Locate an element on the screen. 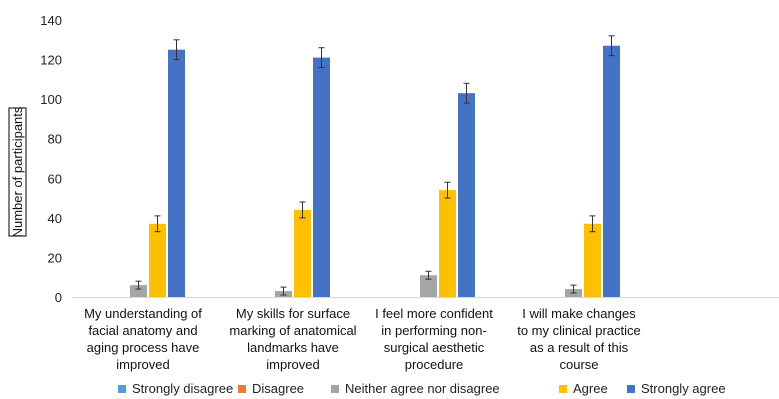 The height and width of the screenshot is (399, 779). category-label: in performing non- is located at coordinates (434, 330).